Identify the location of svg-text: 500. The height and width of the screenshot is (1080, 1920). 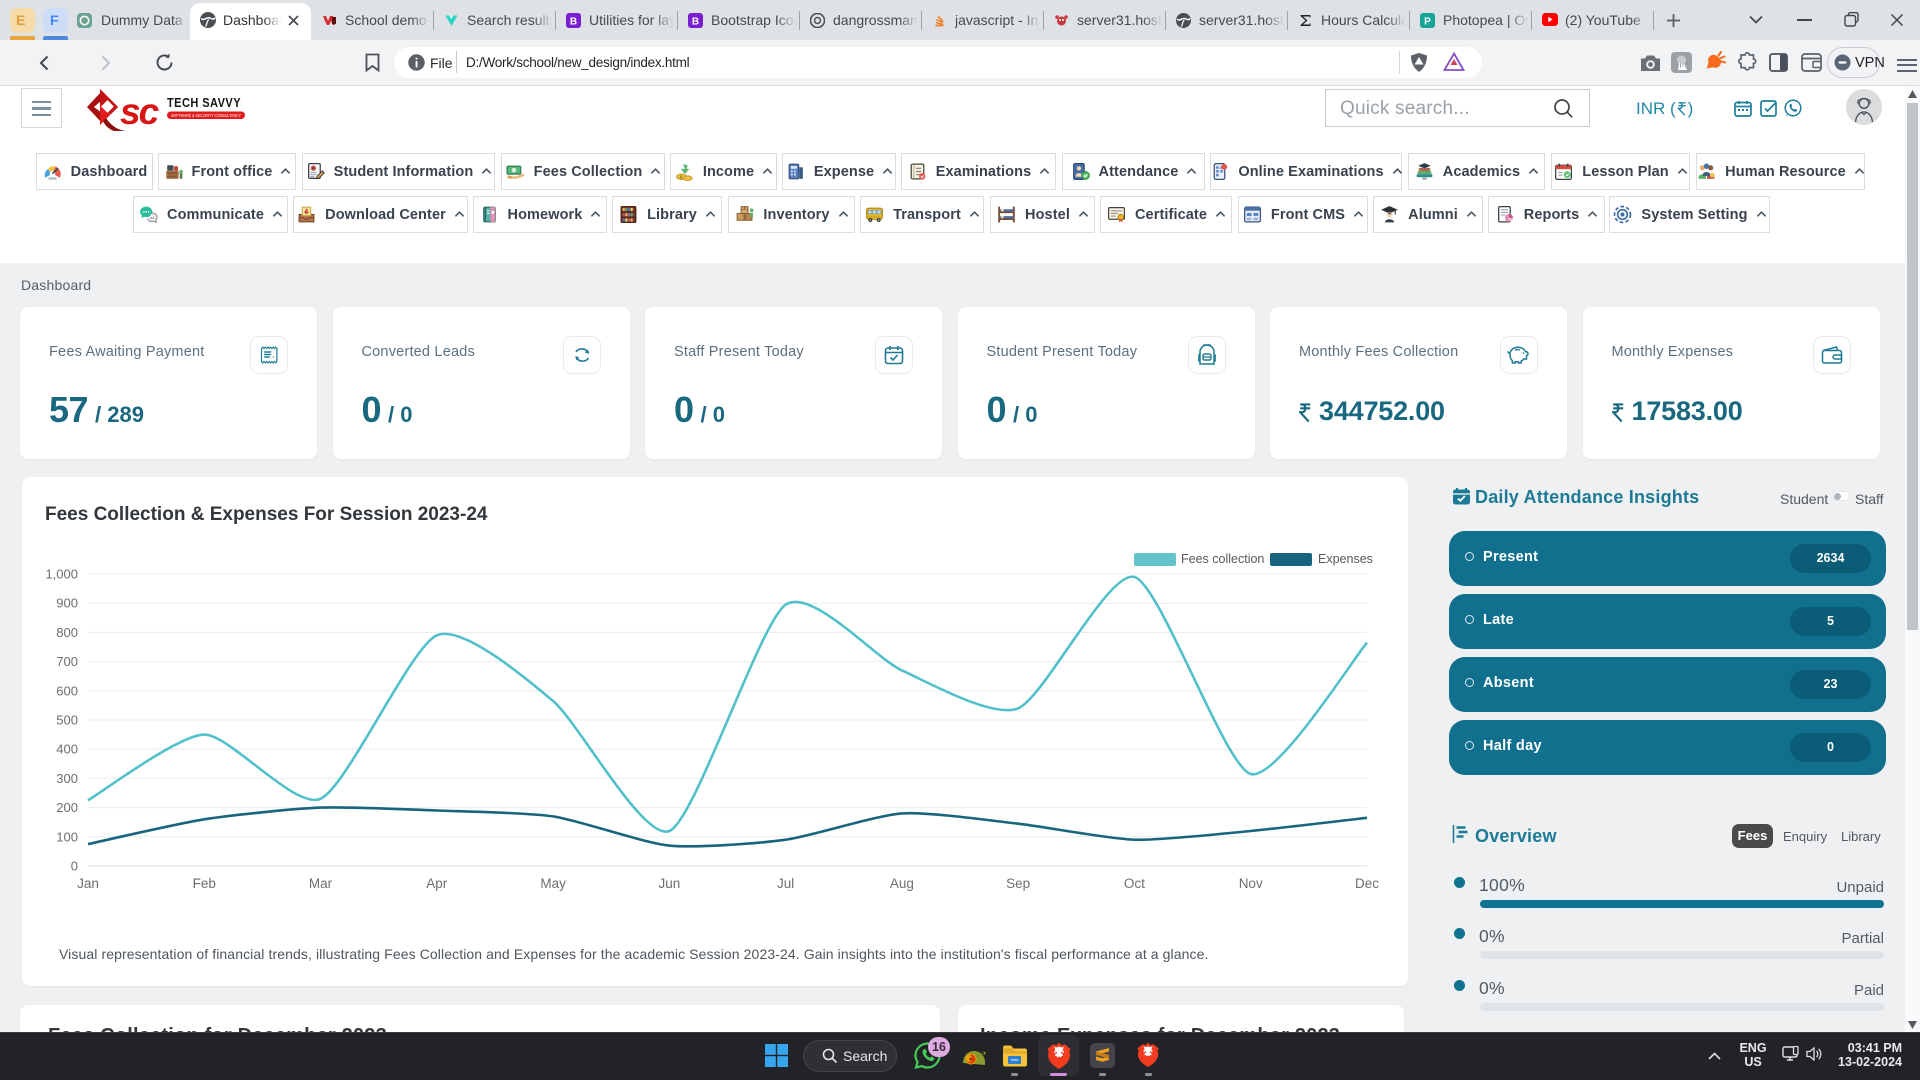
(67, 720).